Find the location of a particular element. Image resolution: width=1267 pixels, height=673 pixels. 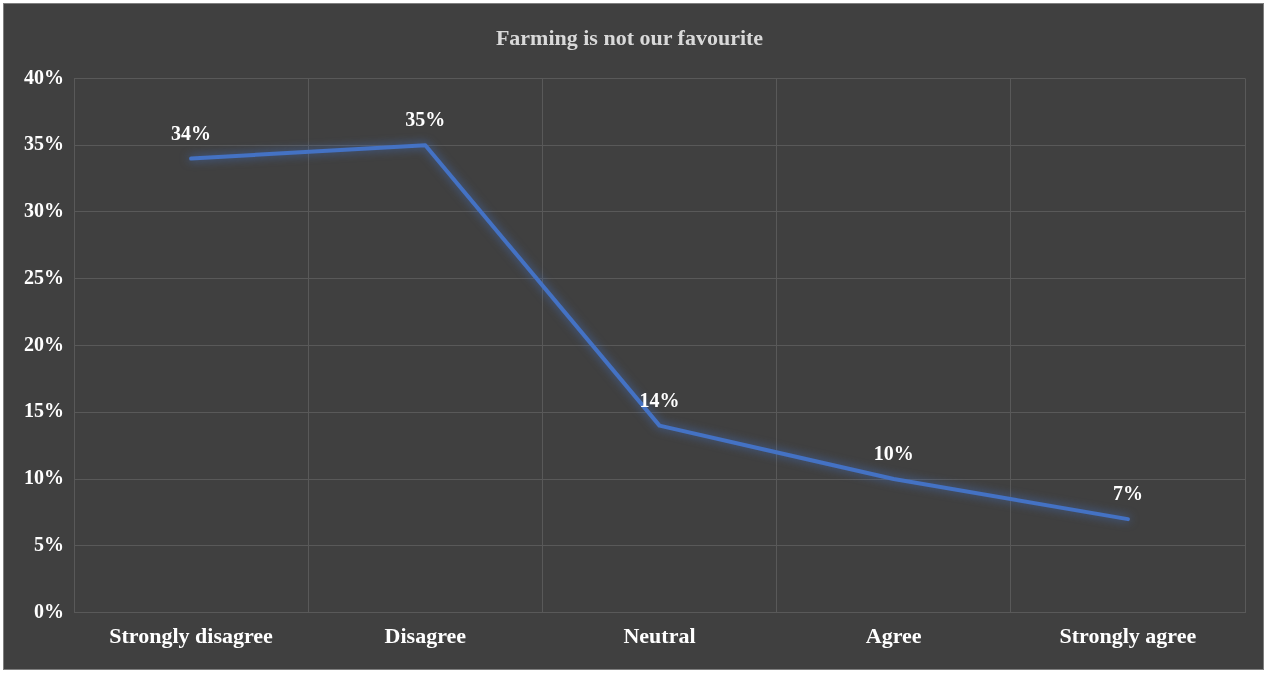

y-tick-label: 40% is located at coordinates (44, 76).